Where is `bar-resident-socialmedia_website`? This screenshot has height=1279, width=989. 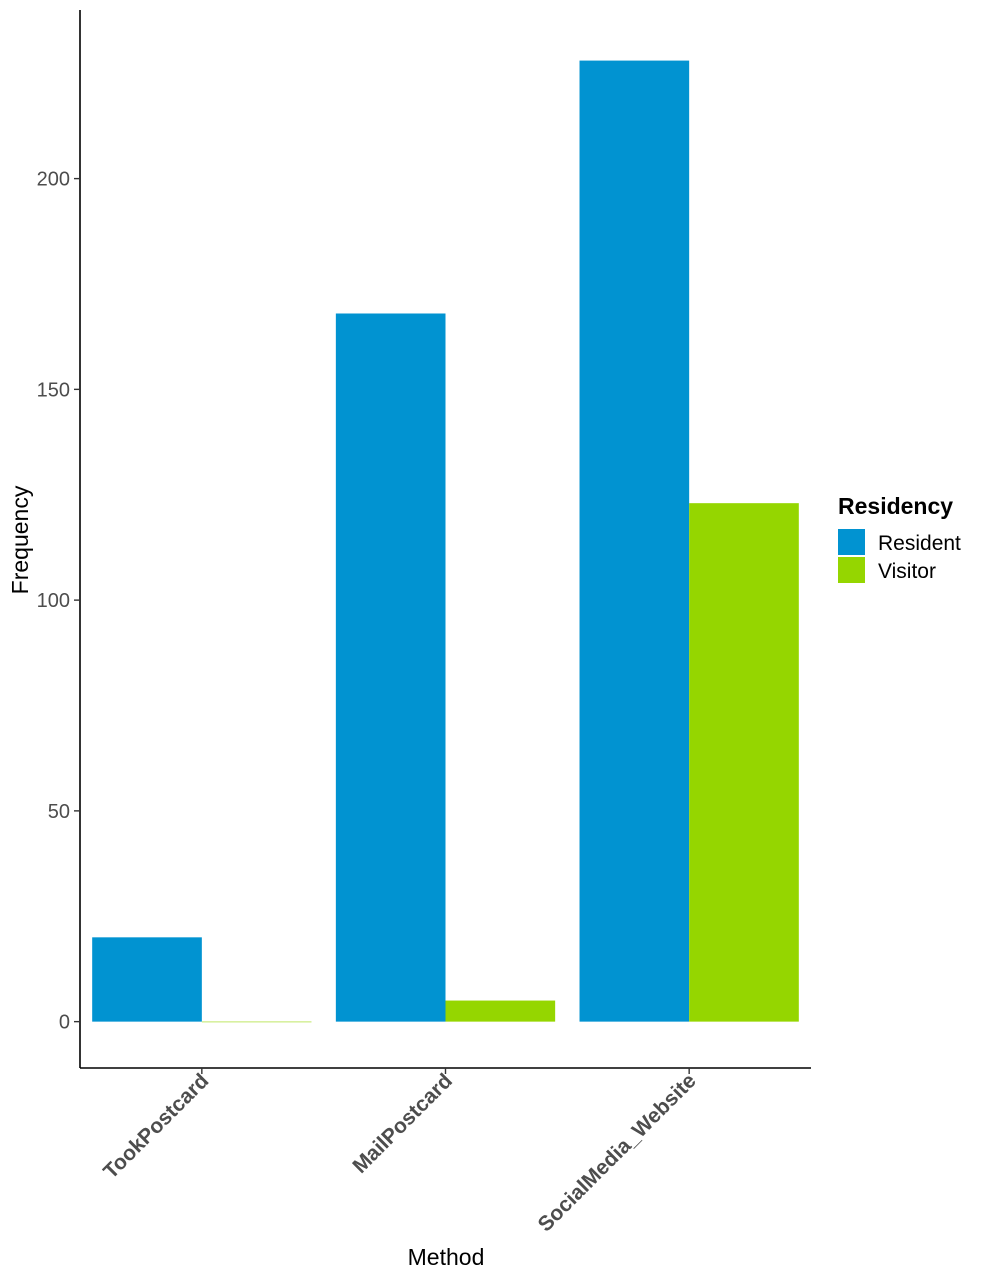 bar-resident-socialmedia_website is located at coordinates (634, 541).